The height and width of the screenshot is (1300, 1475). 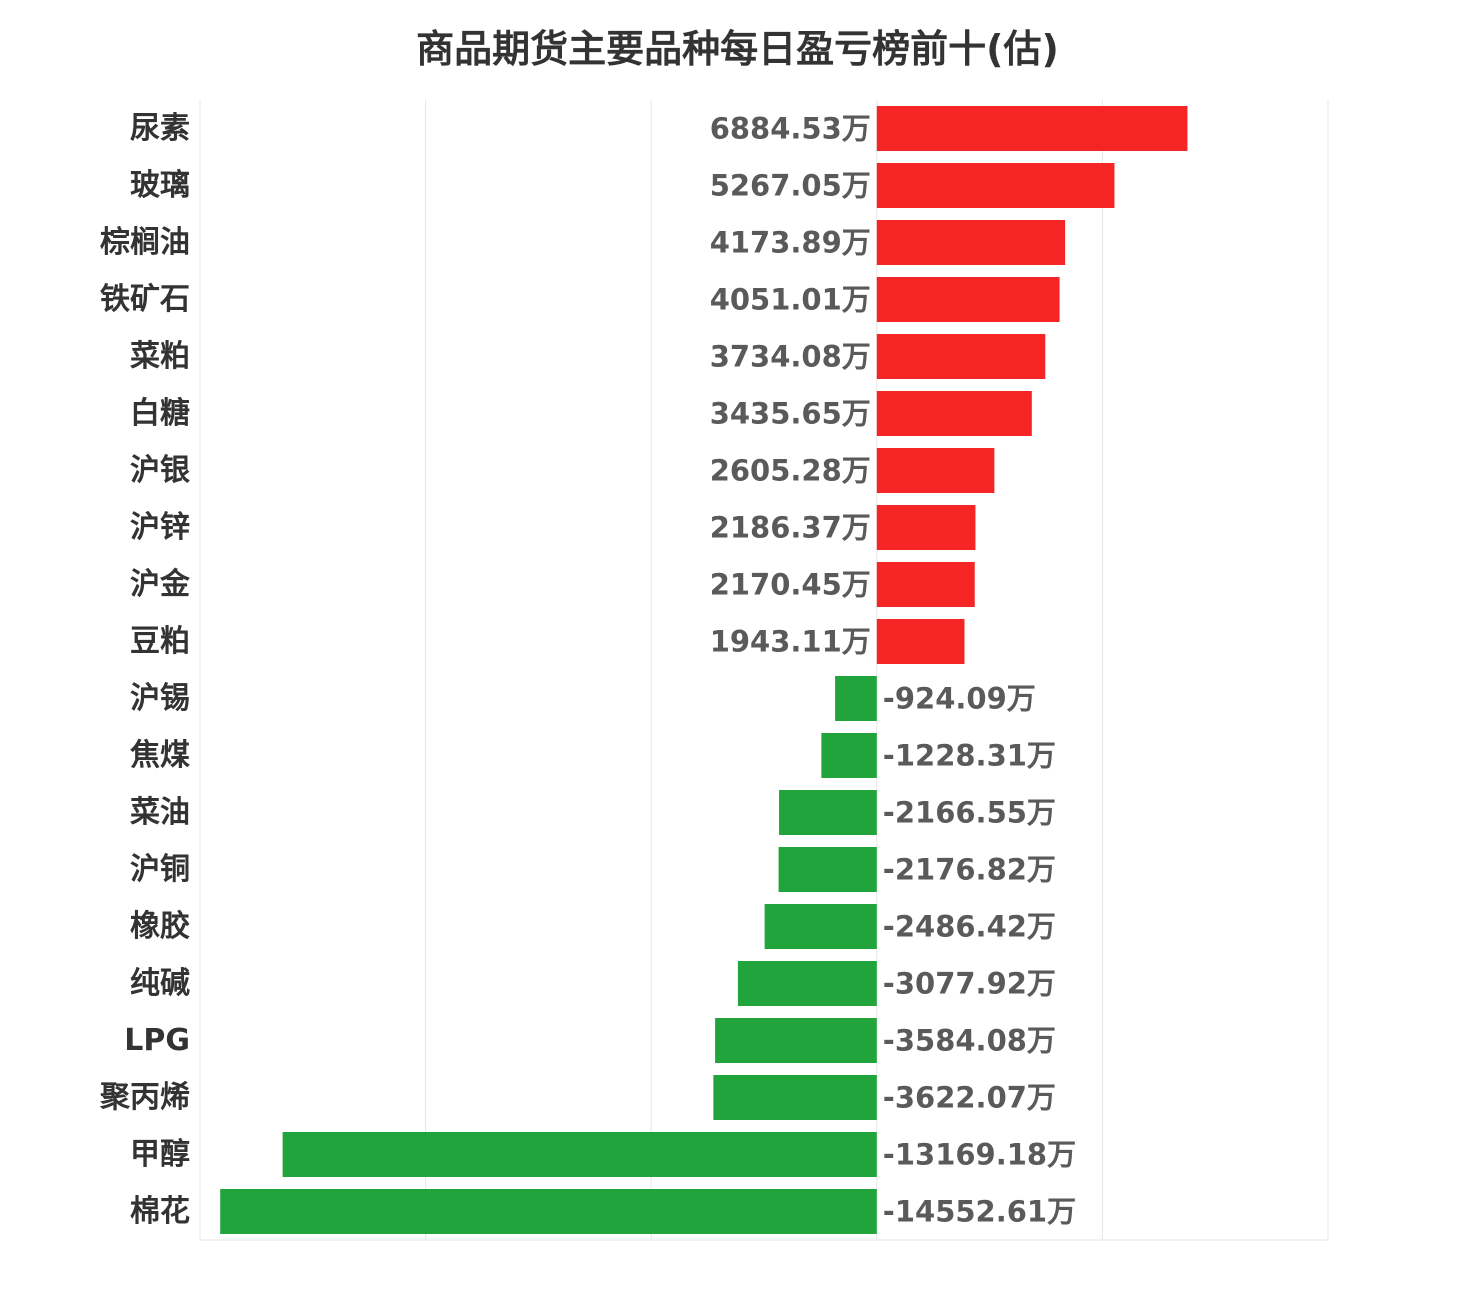 I want to click on value-label: 3435.65万, so click(x=790, y=414).